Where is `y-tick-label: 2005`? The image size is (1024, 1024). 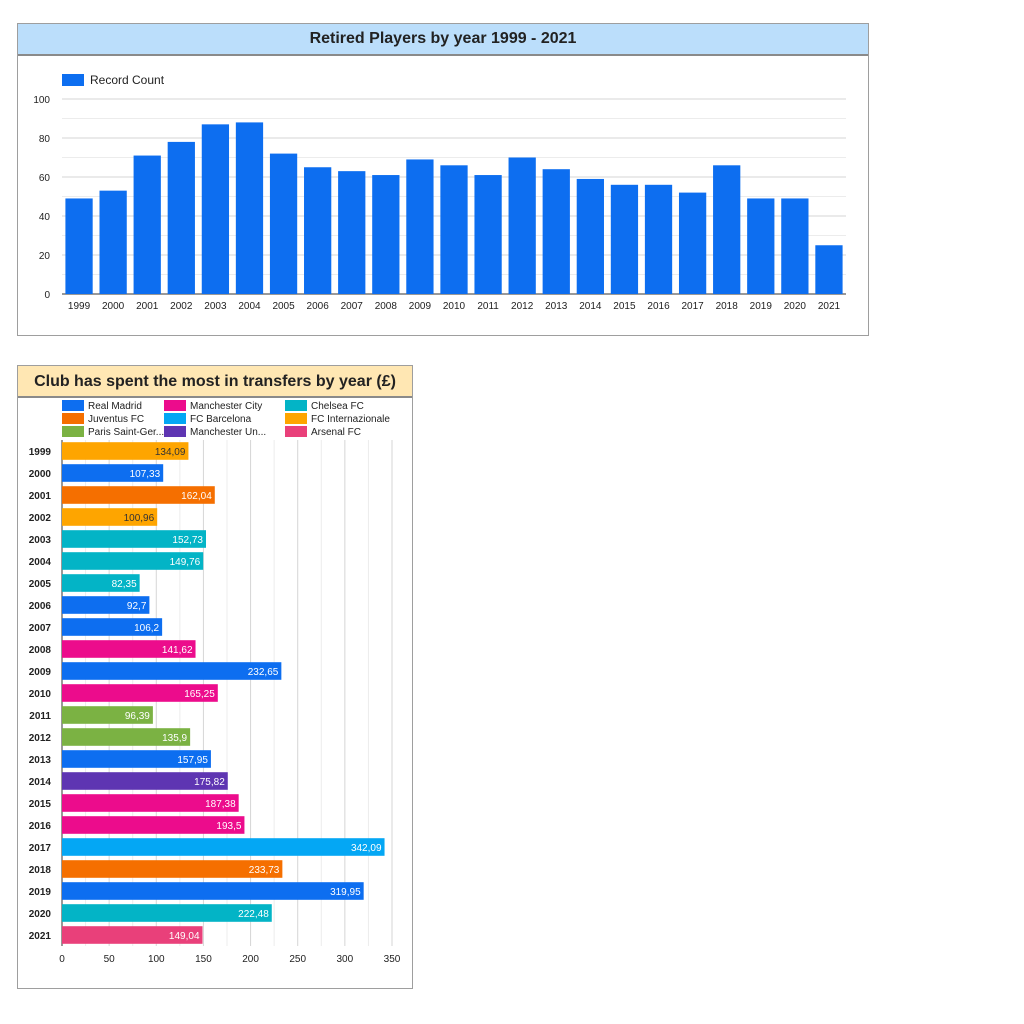 y-tick-label: 2005 is located at coordinates (40, 584).